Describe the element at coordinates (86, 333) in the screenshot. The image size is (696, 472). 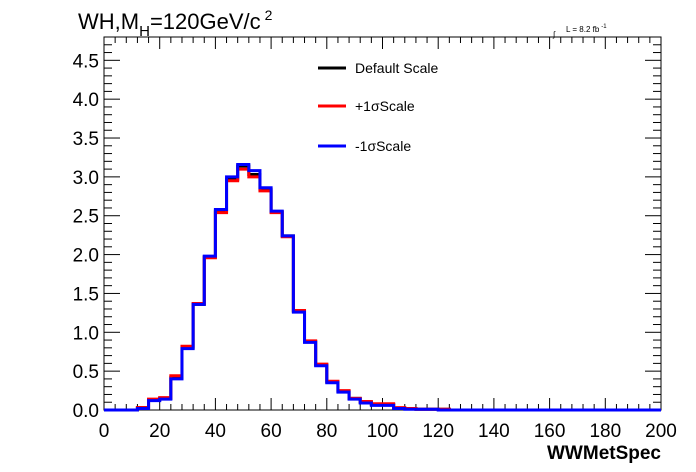
I see `y-tick-label: 1.0` at that location.